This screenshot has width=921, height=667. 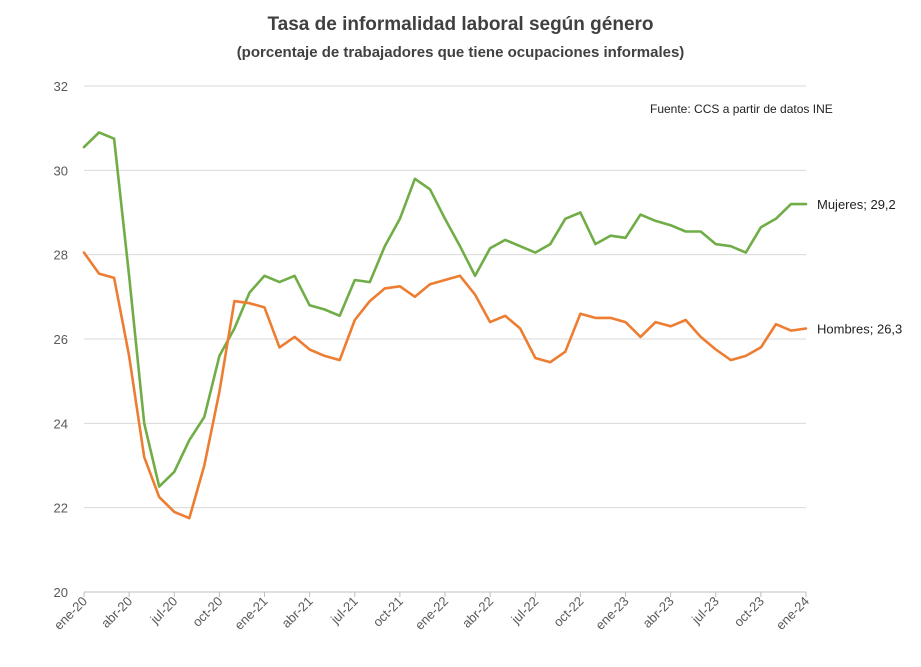 I want to click on x-tick-label: ene-23, so click(x=611, y=613).